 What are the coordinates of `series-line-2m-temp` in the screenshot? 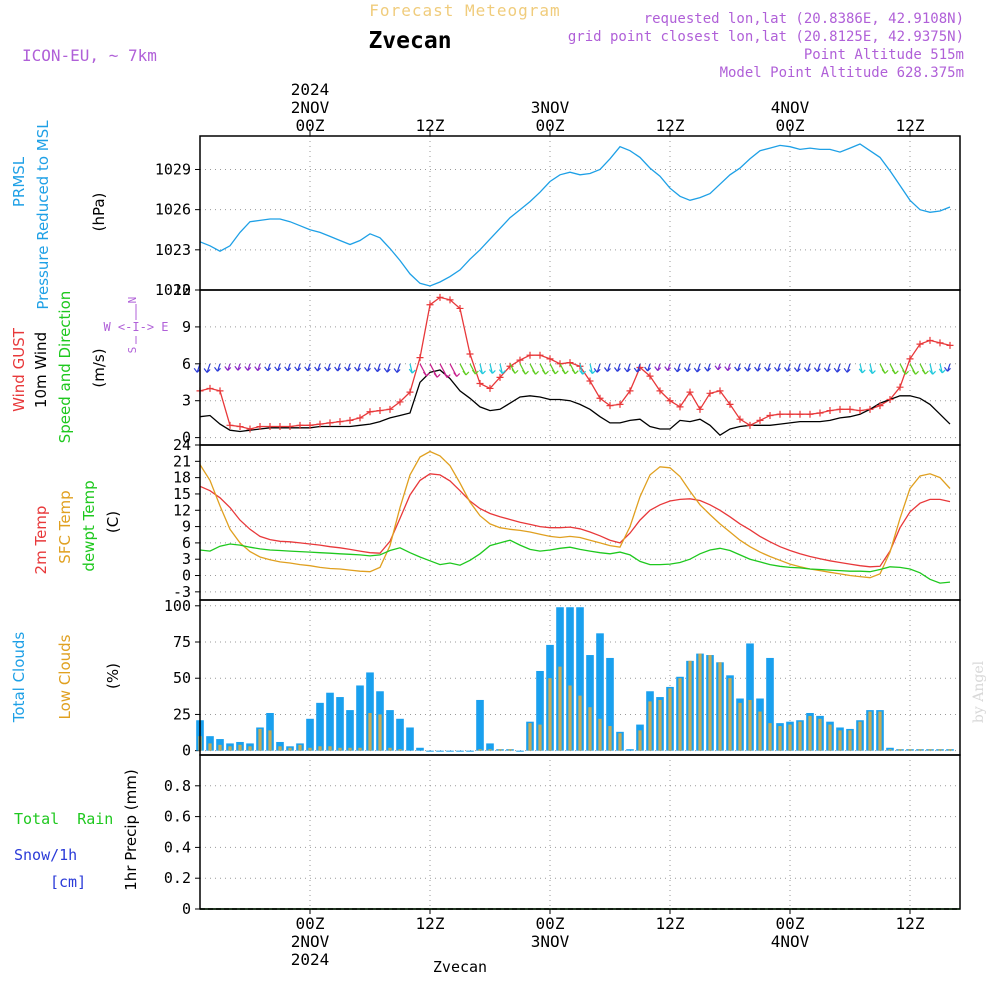 It's located at (575, 520).